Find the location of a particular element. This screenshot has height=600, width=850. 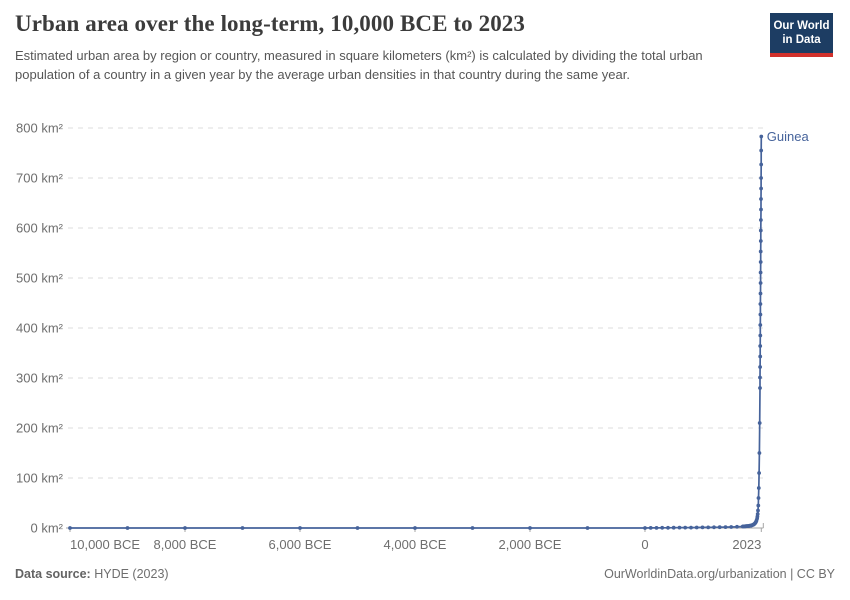

x-tick-label: 10,000 BCE is located at coordinates (105, 544).